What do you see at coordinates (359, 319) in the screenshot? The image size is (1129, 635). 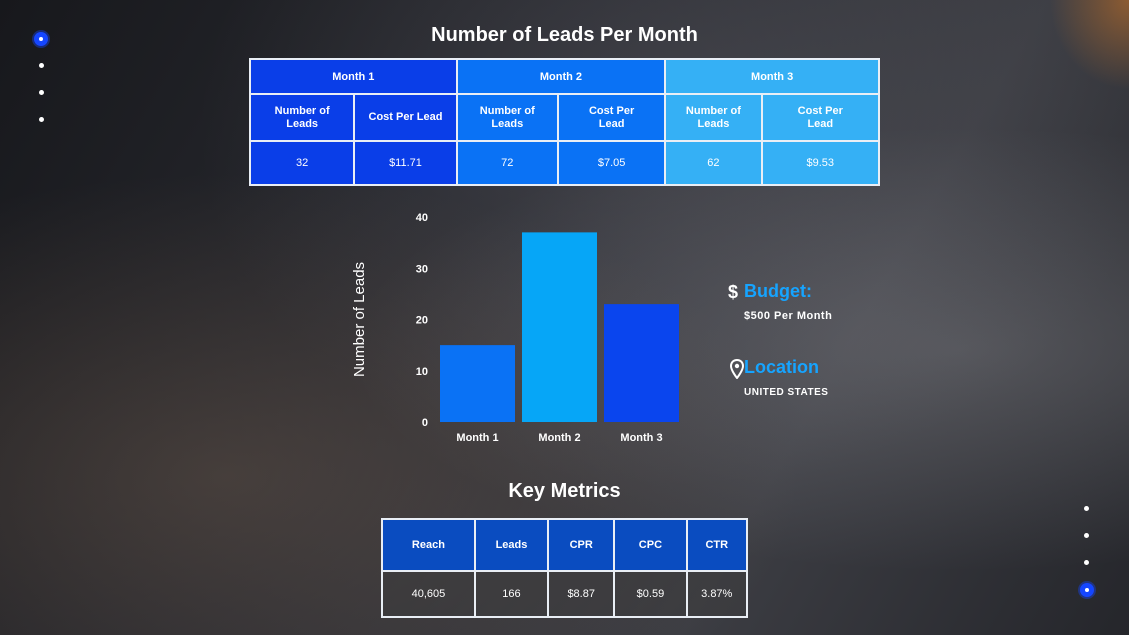 I see `y-axis-label: Number of Leads` at bounding box center [359, 319].